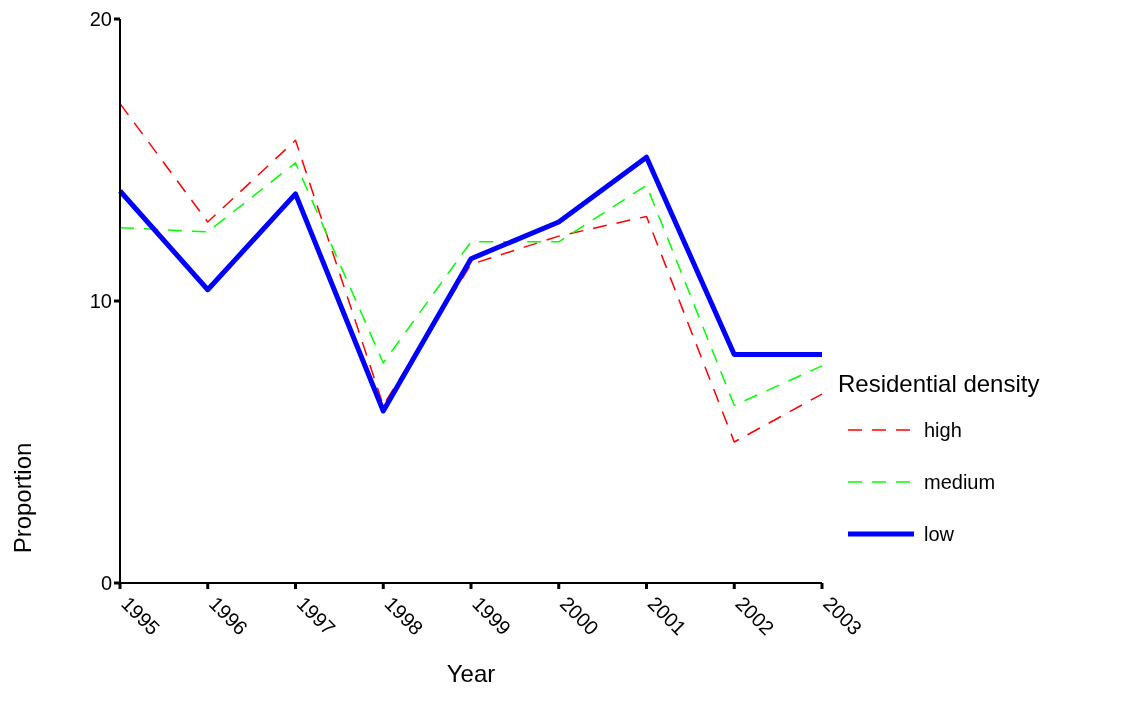 The width and height of the screenshot is (1144, 704). I want to click on x-tick-label: 1997, so click(316, 616).